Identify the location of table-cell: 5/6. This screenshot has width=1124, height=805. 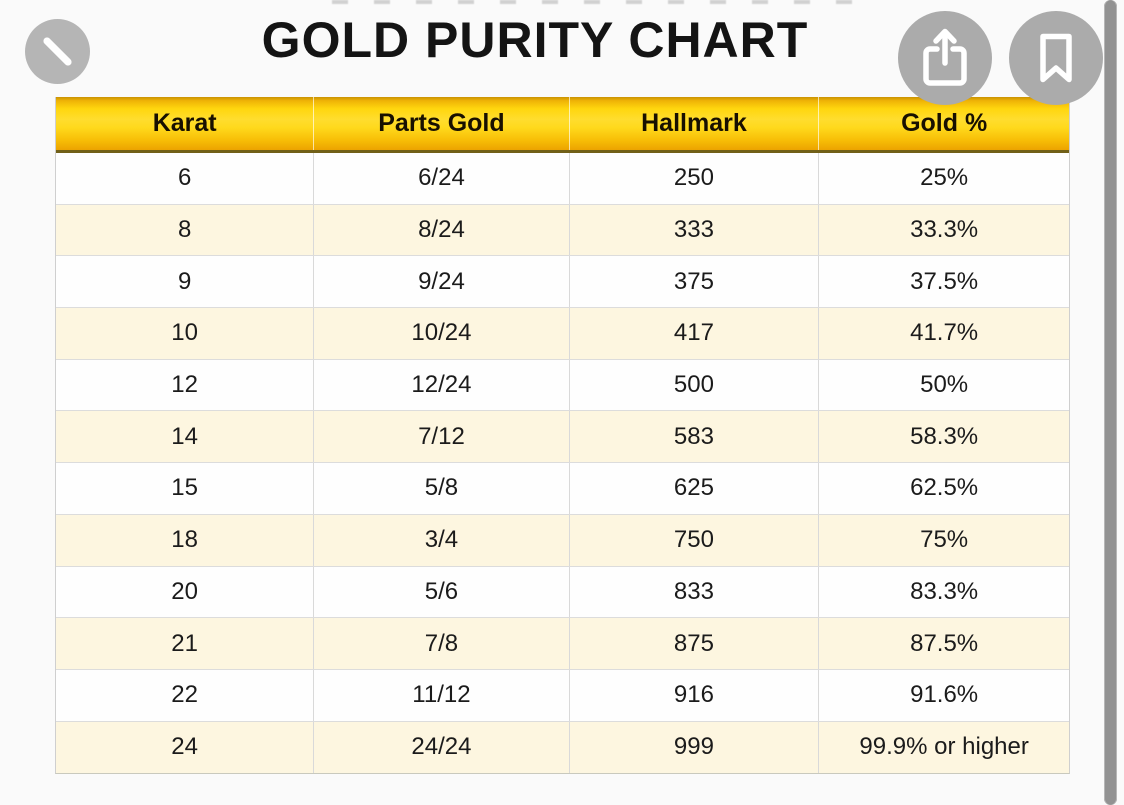
(442, 592).